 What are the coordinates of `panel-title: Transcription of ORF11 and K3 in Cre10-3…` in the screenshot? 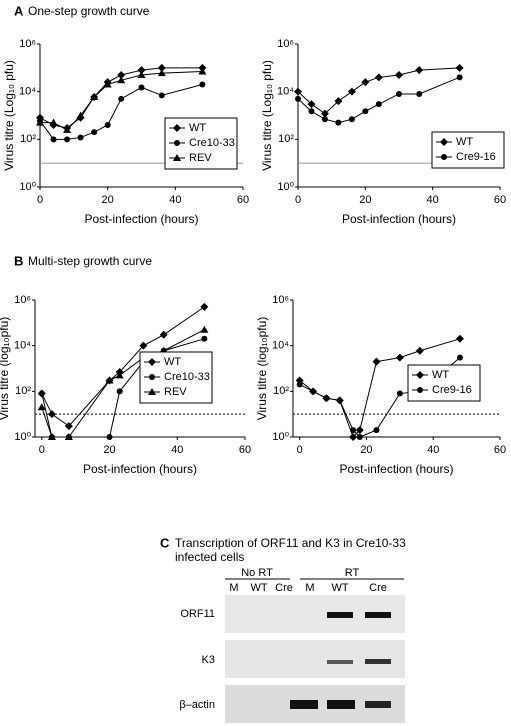 It's located at (290, 543).